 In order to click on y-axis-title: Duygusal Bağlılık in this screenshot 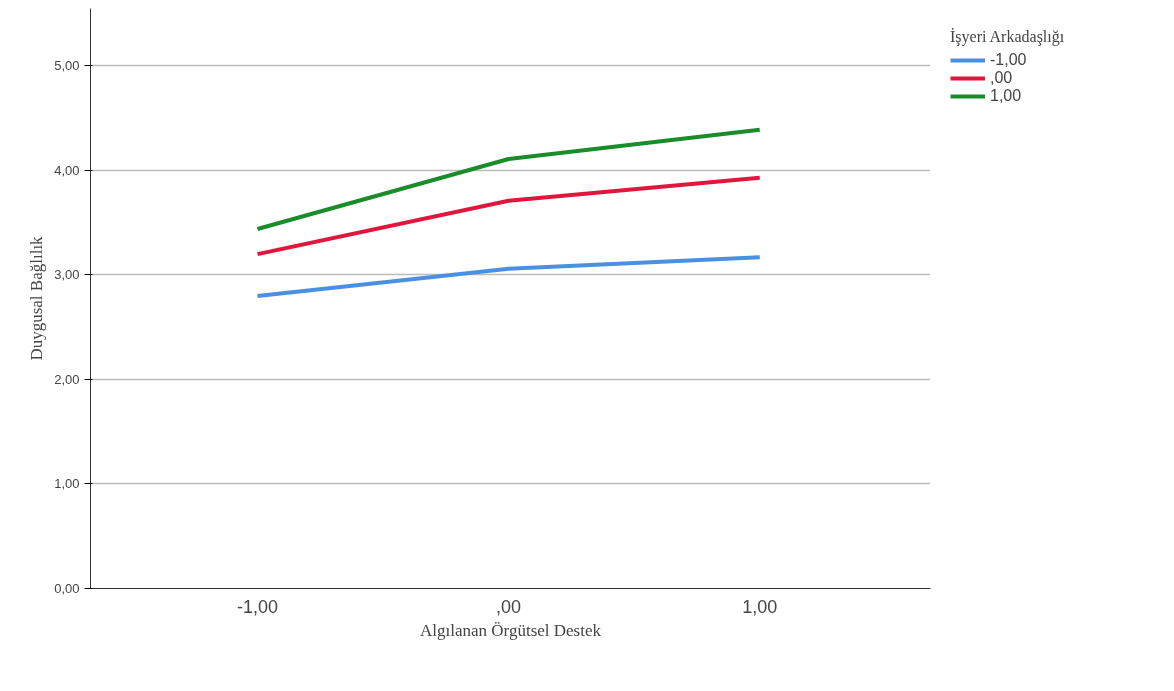, I will do `click(37, 298)`.